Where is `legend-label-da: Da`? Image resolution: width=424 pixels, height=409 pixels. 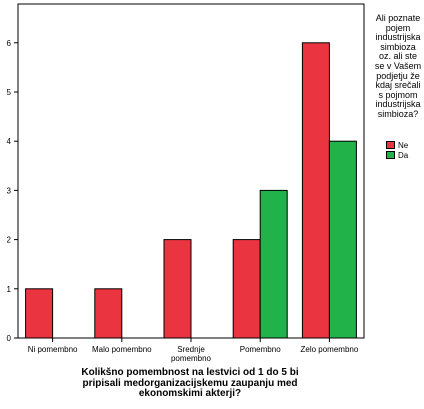
legend-label-da: Da is located at coordinates (403, 155).